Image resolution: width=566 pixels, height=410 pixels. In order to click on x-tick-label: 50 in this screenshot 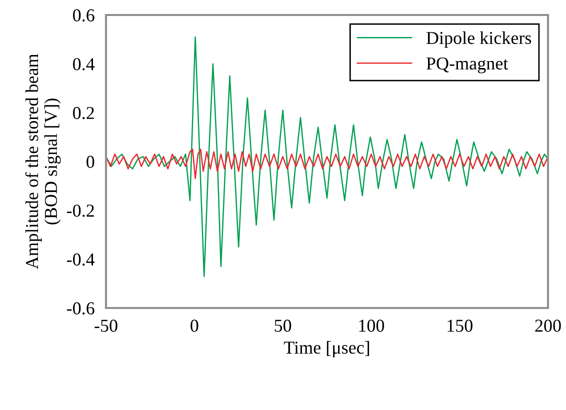, I will do `click(283, 326)`.